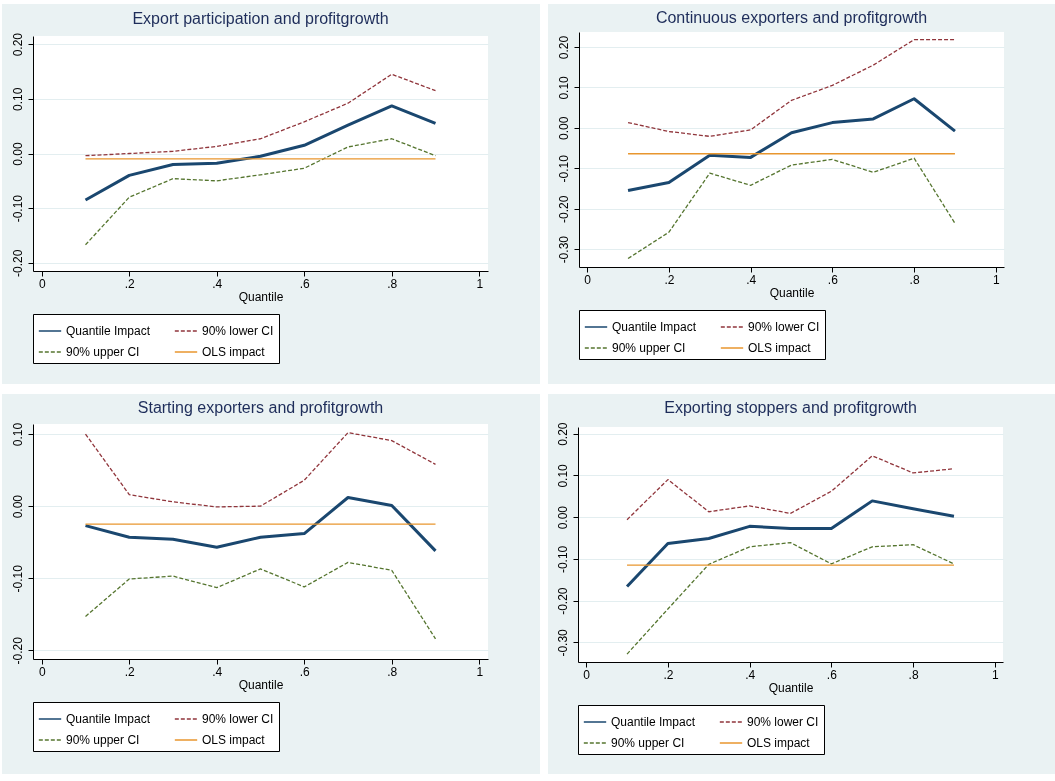  What do you see at coordinates (790, 407) in the screenshot?
I see `chart-title: Exporting stoppers and profitgrowth` at bounding box center [790, 407].